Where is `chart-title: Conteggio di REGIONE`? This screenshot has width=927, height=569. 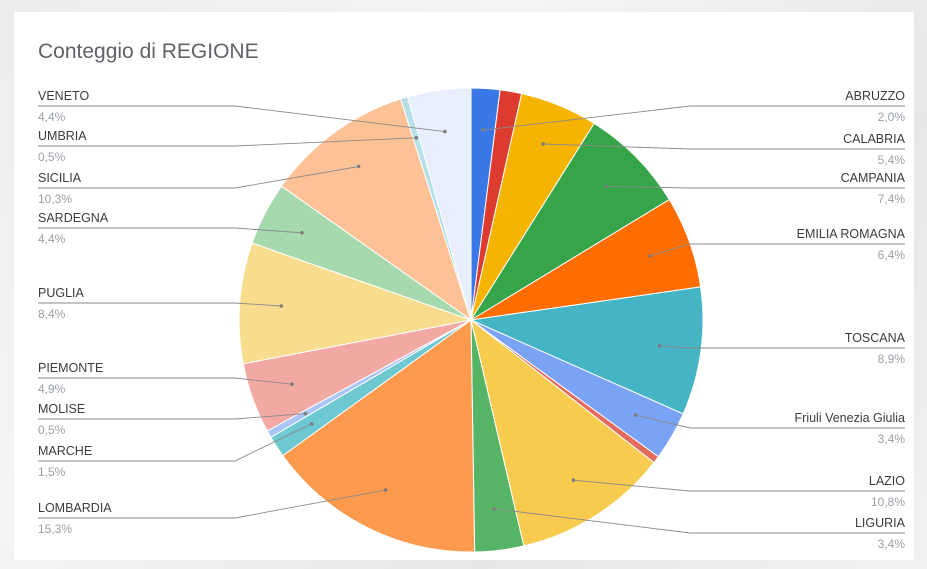 chart-title: Conteggio di REGIONE is located at coordinates (148, 51).